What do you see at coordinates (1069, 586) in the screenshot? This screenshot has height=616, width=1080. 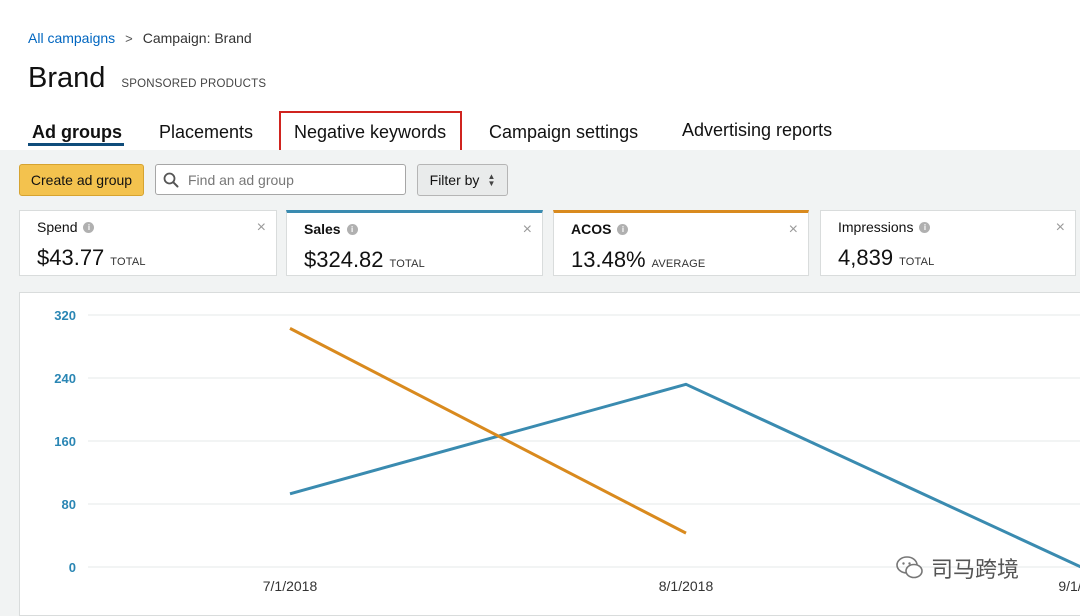 I see `x-tick-label: 9/1/` at bounding box center [1069, 586].